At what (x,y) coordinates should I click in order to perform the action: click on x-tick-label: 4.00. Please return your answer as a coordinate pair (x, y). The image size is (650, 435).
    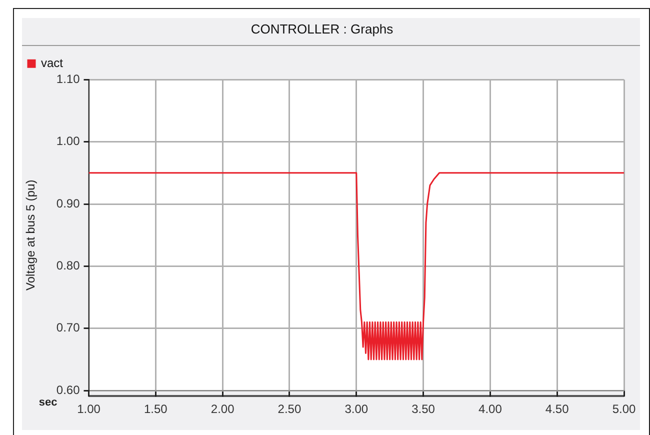
    Looking at the image, I should click on (490, 409).